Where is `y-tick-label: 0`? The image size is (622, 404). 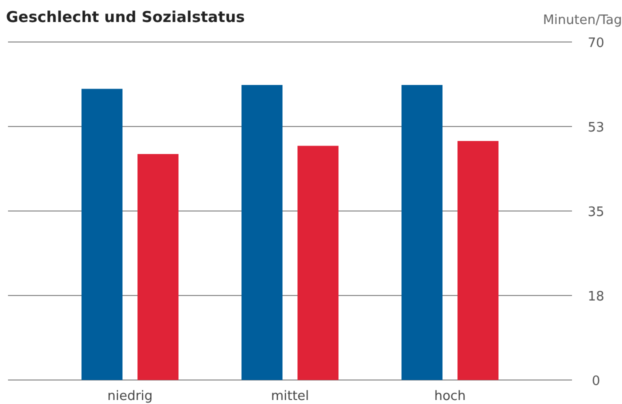
y-tick-label: 0 is located at coordinates (596, 381).